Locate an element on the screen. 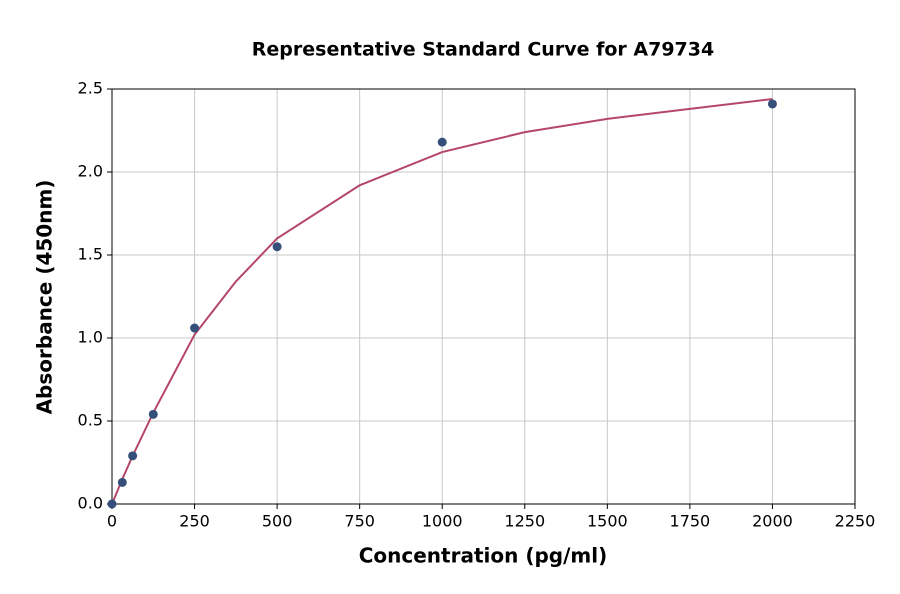 This screenshot has height=594, width=900. y-tick-label: 1.0 is located at coordinates (90, 337).